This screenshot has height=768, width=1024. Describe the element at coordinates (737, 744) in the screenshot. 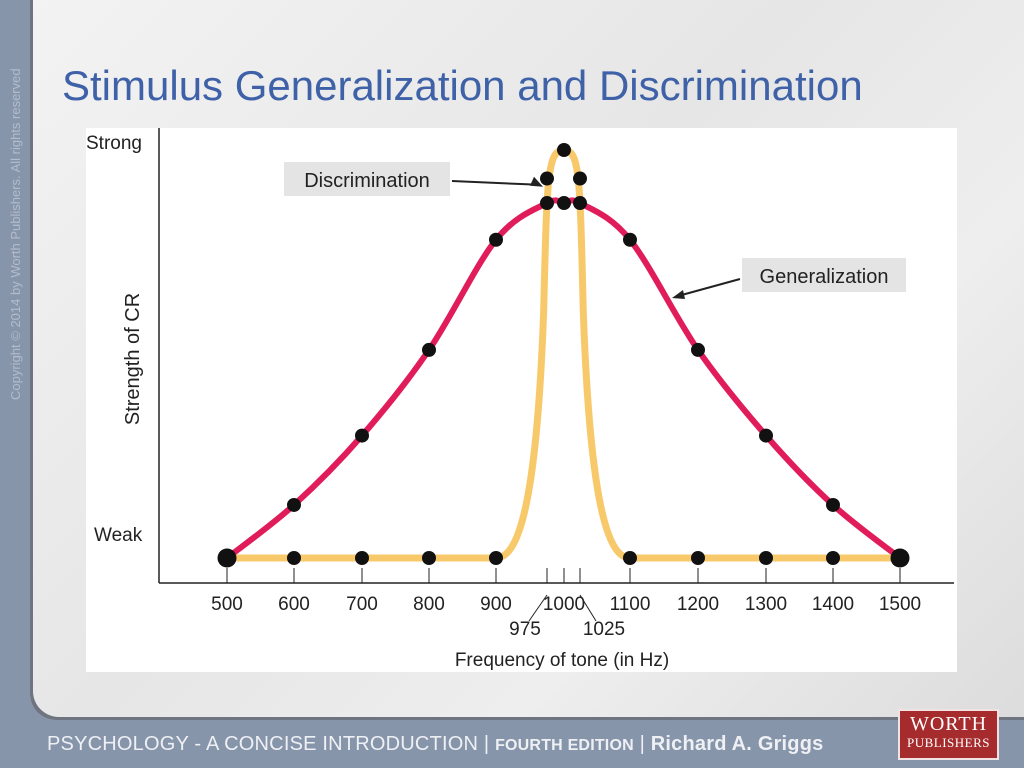

I see `footer-author: Richard A. Griggs` at that location.